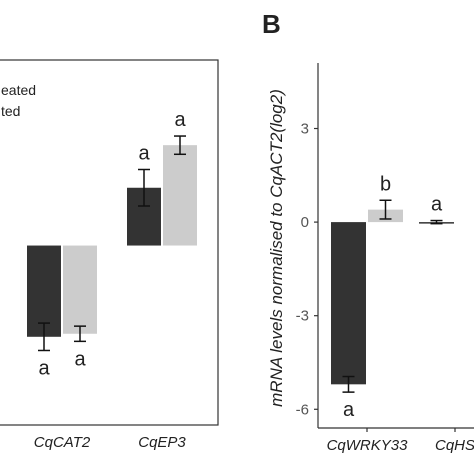  What do you see at coordinates (276, 248) in the screenshot?
I see `panel-b-y-axis-label: mRNA levels normalised to CqACT2(log2)` at bounding box center [276, 248].